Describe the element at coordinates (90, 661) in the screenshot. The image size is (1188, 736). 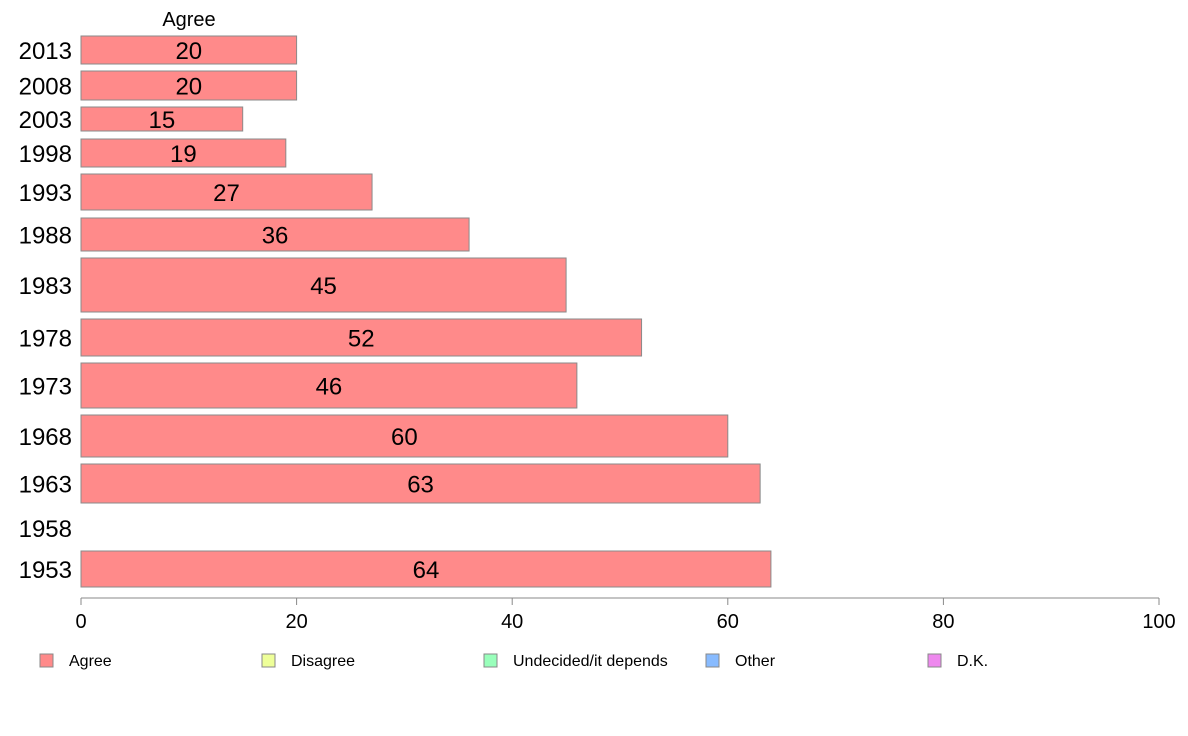
I see `legend-label: Agree` at that location.